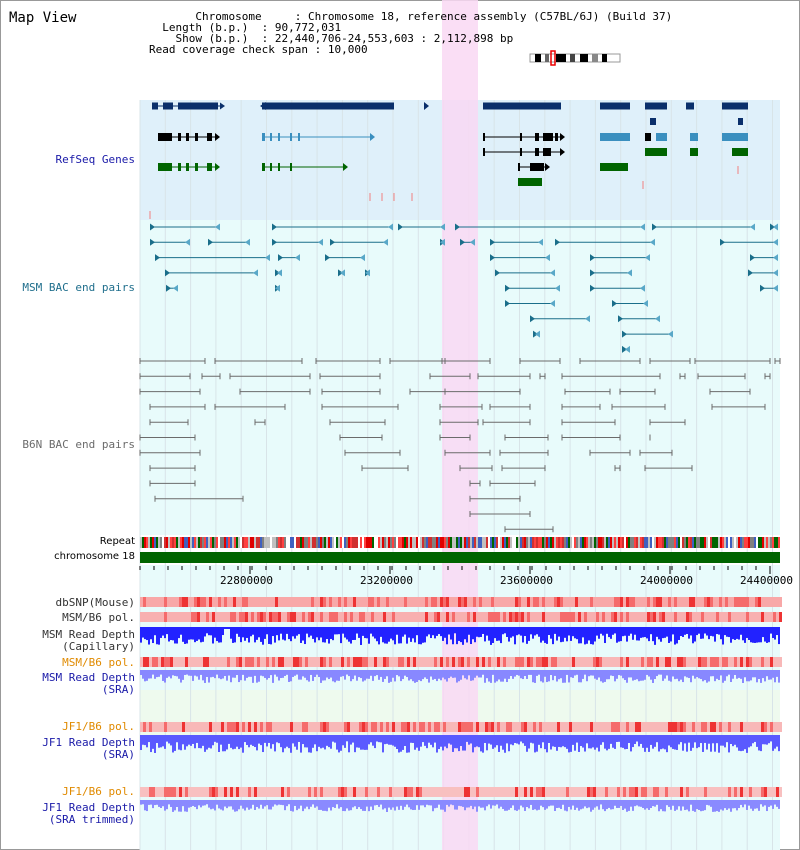 The height and width of the screenshot is (850, 800). What do you see at coordinates (88, 677) in the screenshot?
I see `track-label-msm-read-sra: MSM Read Depth` at bounding box center [88, 677].